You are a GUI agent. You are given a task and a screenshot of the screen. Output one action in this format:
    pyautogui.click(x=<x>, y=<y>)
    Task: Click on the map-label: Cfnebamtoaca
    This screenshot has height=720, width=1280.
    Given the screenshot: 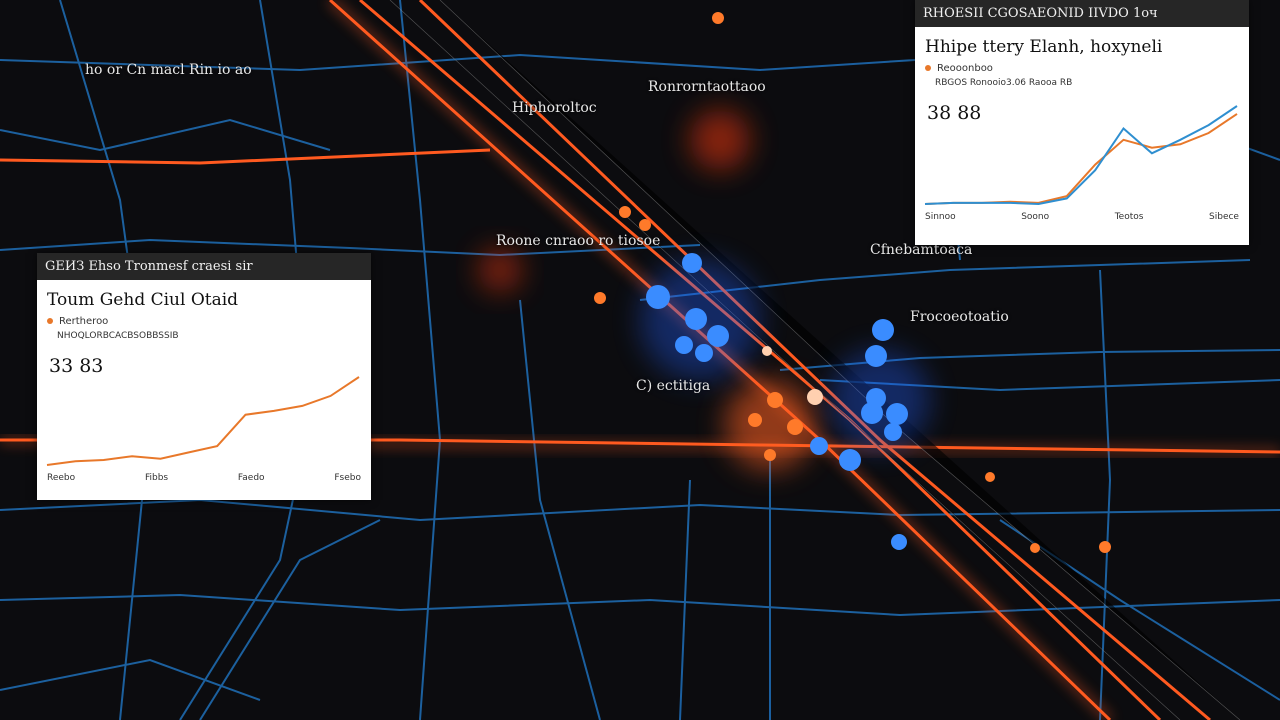 What is the action you would take?
    pyautogui.click(x=921, y=250)
    